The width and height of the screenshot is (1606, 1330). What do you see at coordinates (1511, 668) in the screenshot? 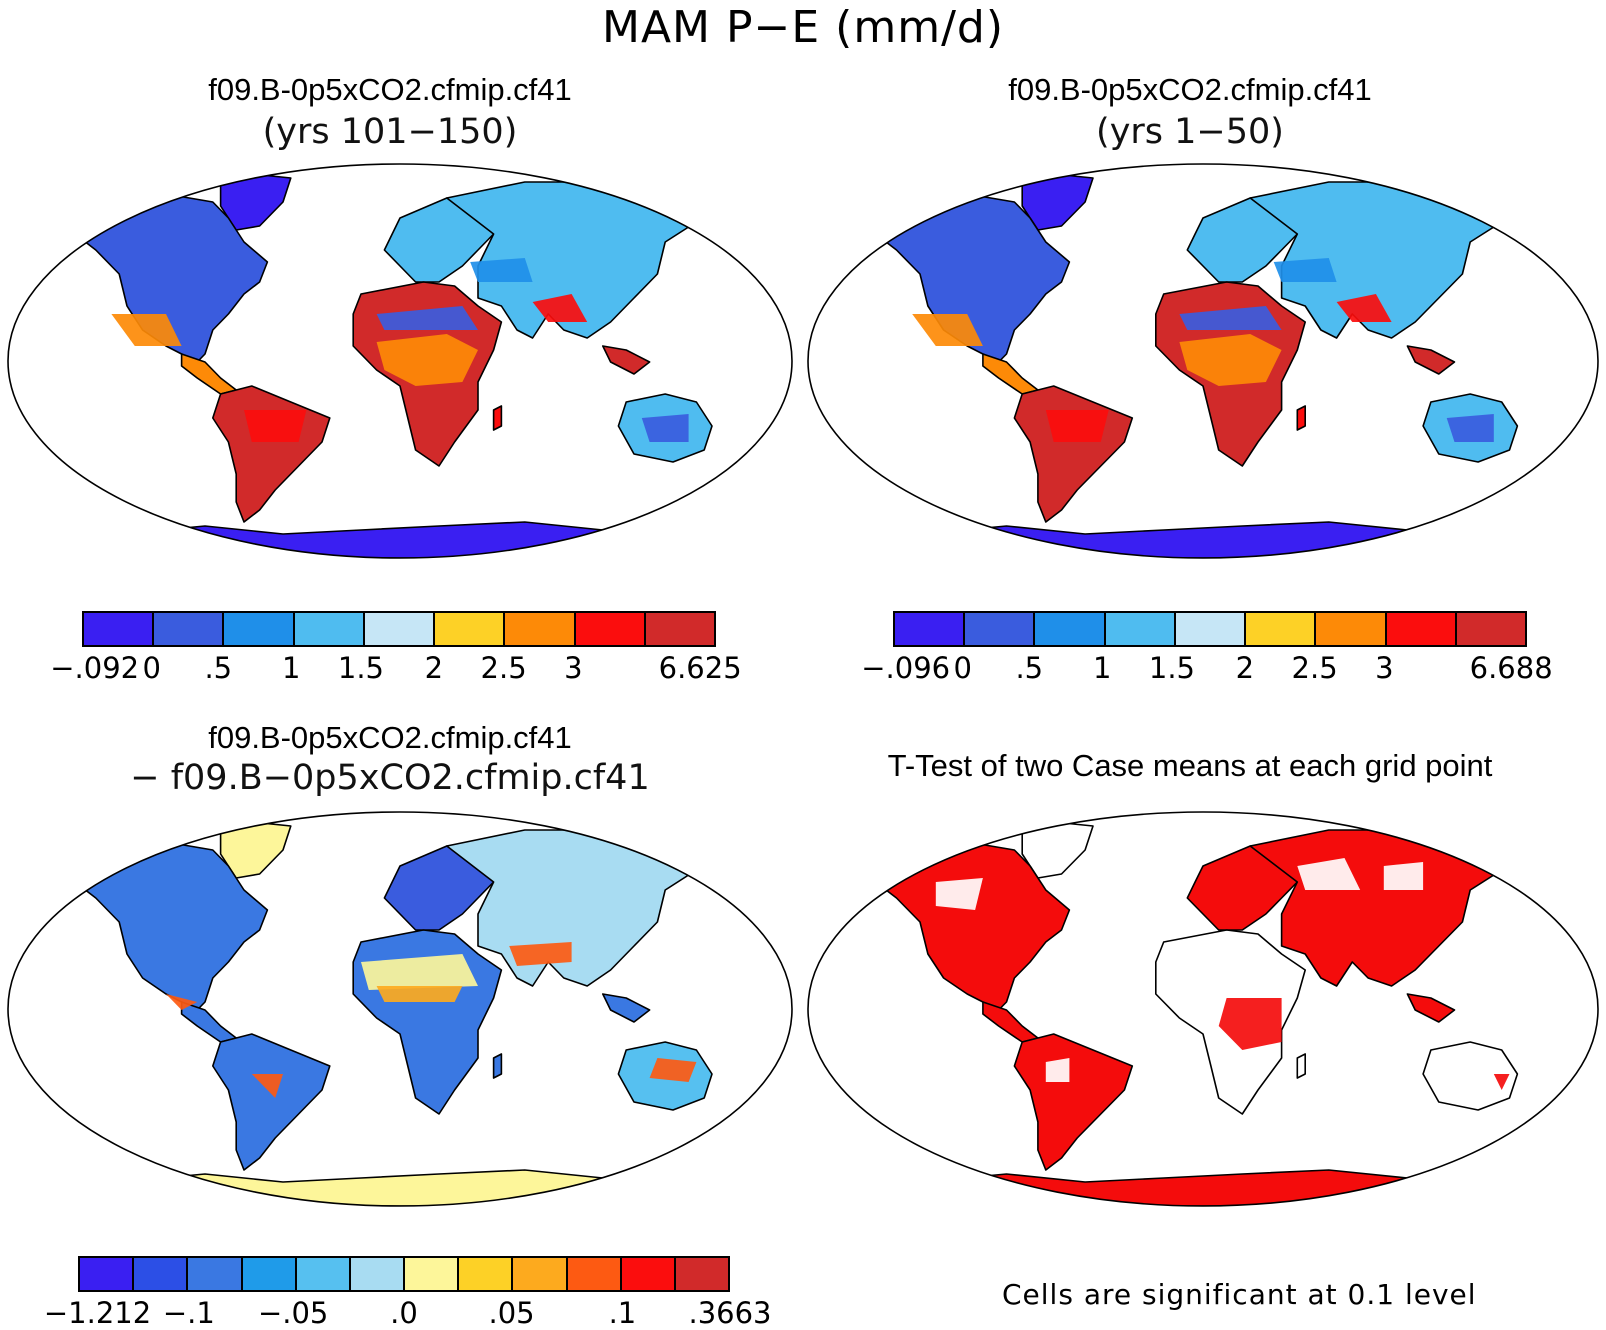
I see `colorbar-tick-label: 6.688` at bounding box center [1511, 668].